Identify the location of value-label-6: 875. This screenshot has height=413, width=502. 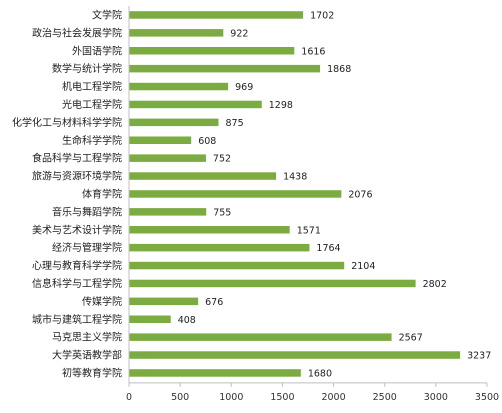
(235, 123).